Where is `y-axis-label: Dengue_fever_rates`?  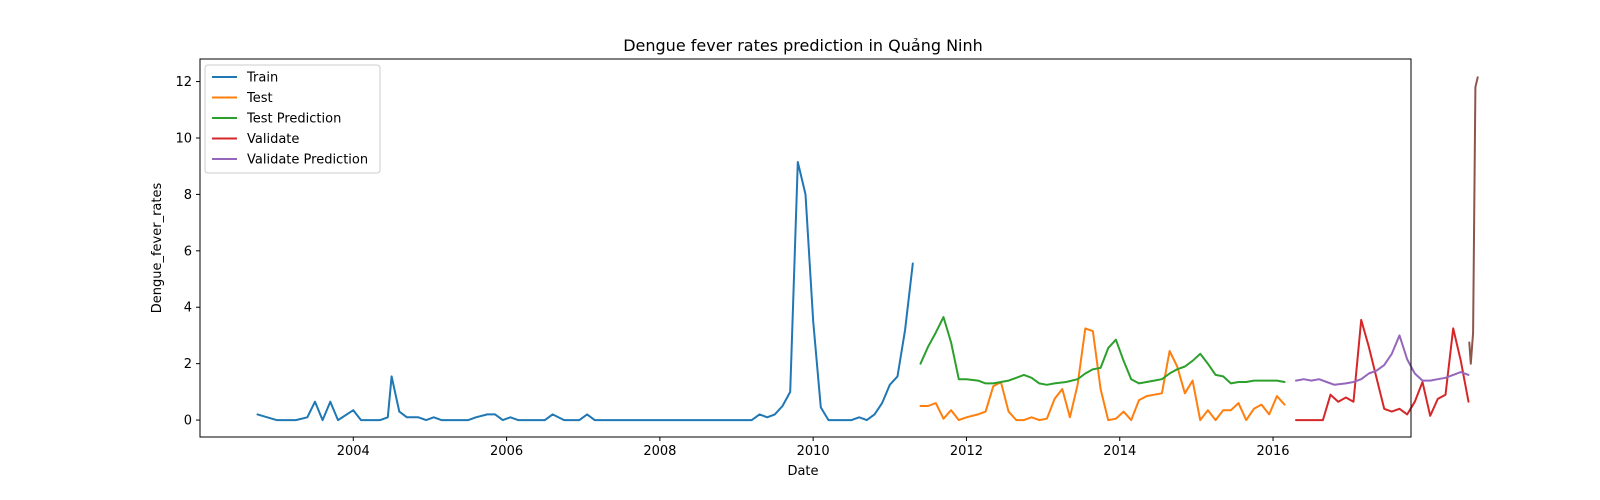
y-axis-label: Dengue_fever_rates is located at coordinates (157, 248).